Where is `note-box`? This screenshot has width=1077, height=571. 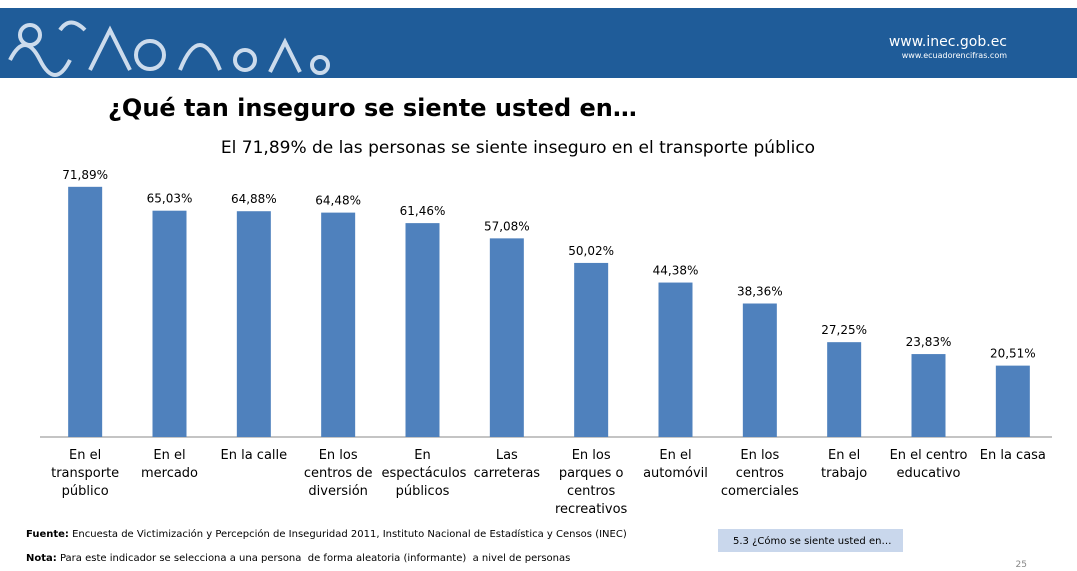 note-box is located at coordinates (810, 540).